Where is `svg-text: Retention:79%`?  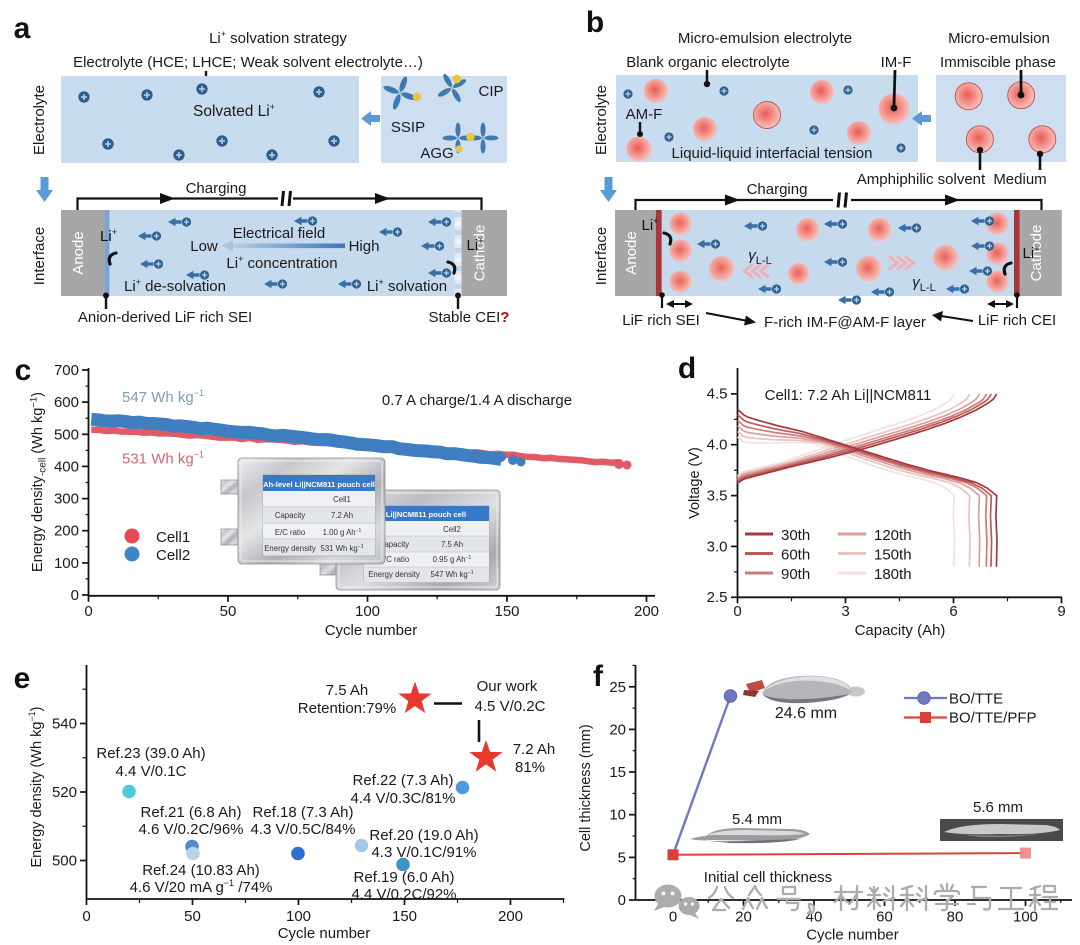 svg-text: Retention:79% is located at coordinates (347, 708).